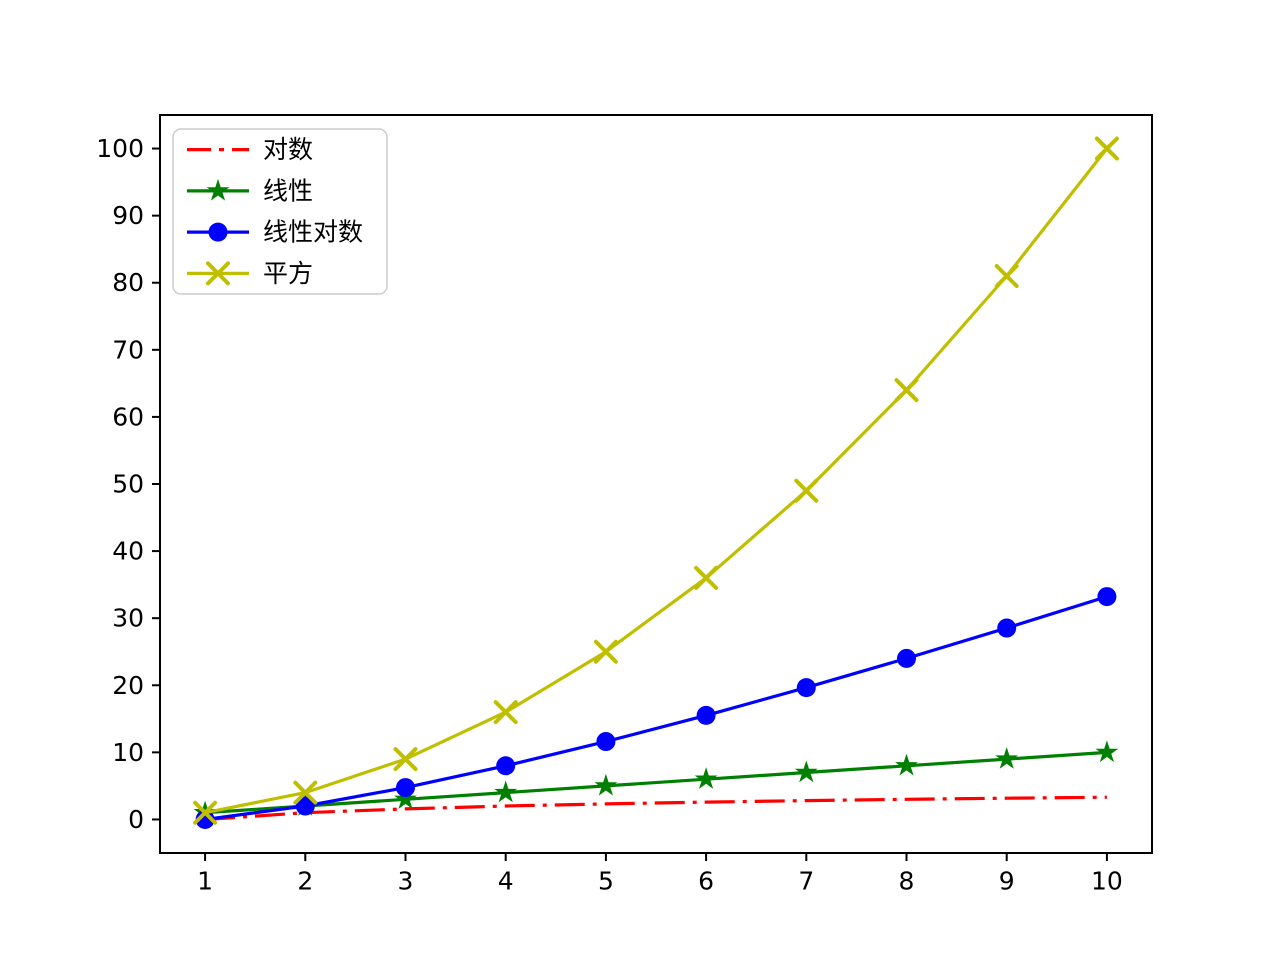  I want to click on y-tick-label: 60, so click(128, 416).